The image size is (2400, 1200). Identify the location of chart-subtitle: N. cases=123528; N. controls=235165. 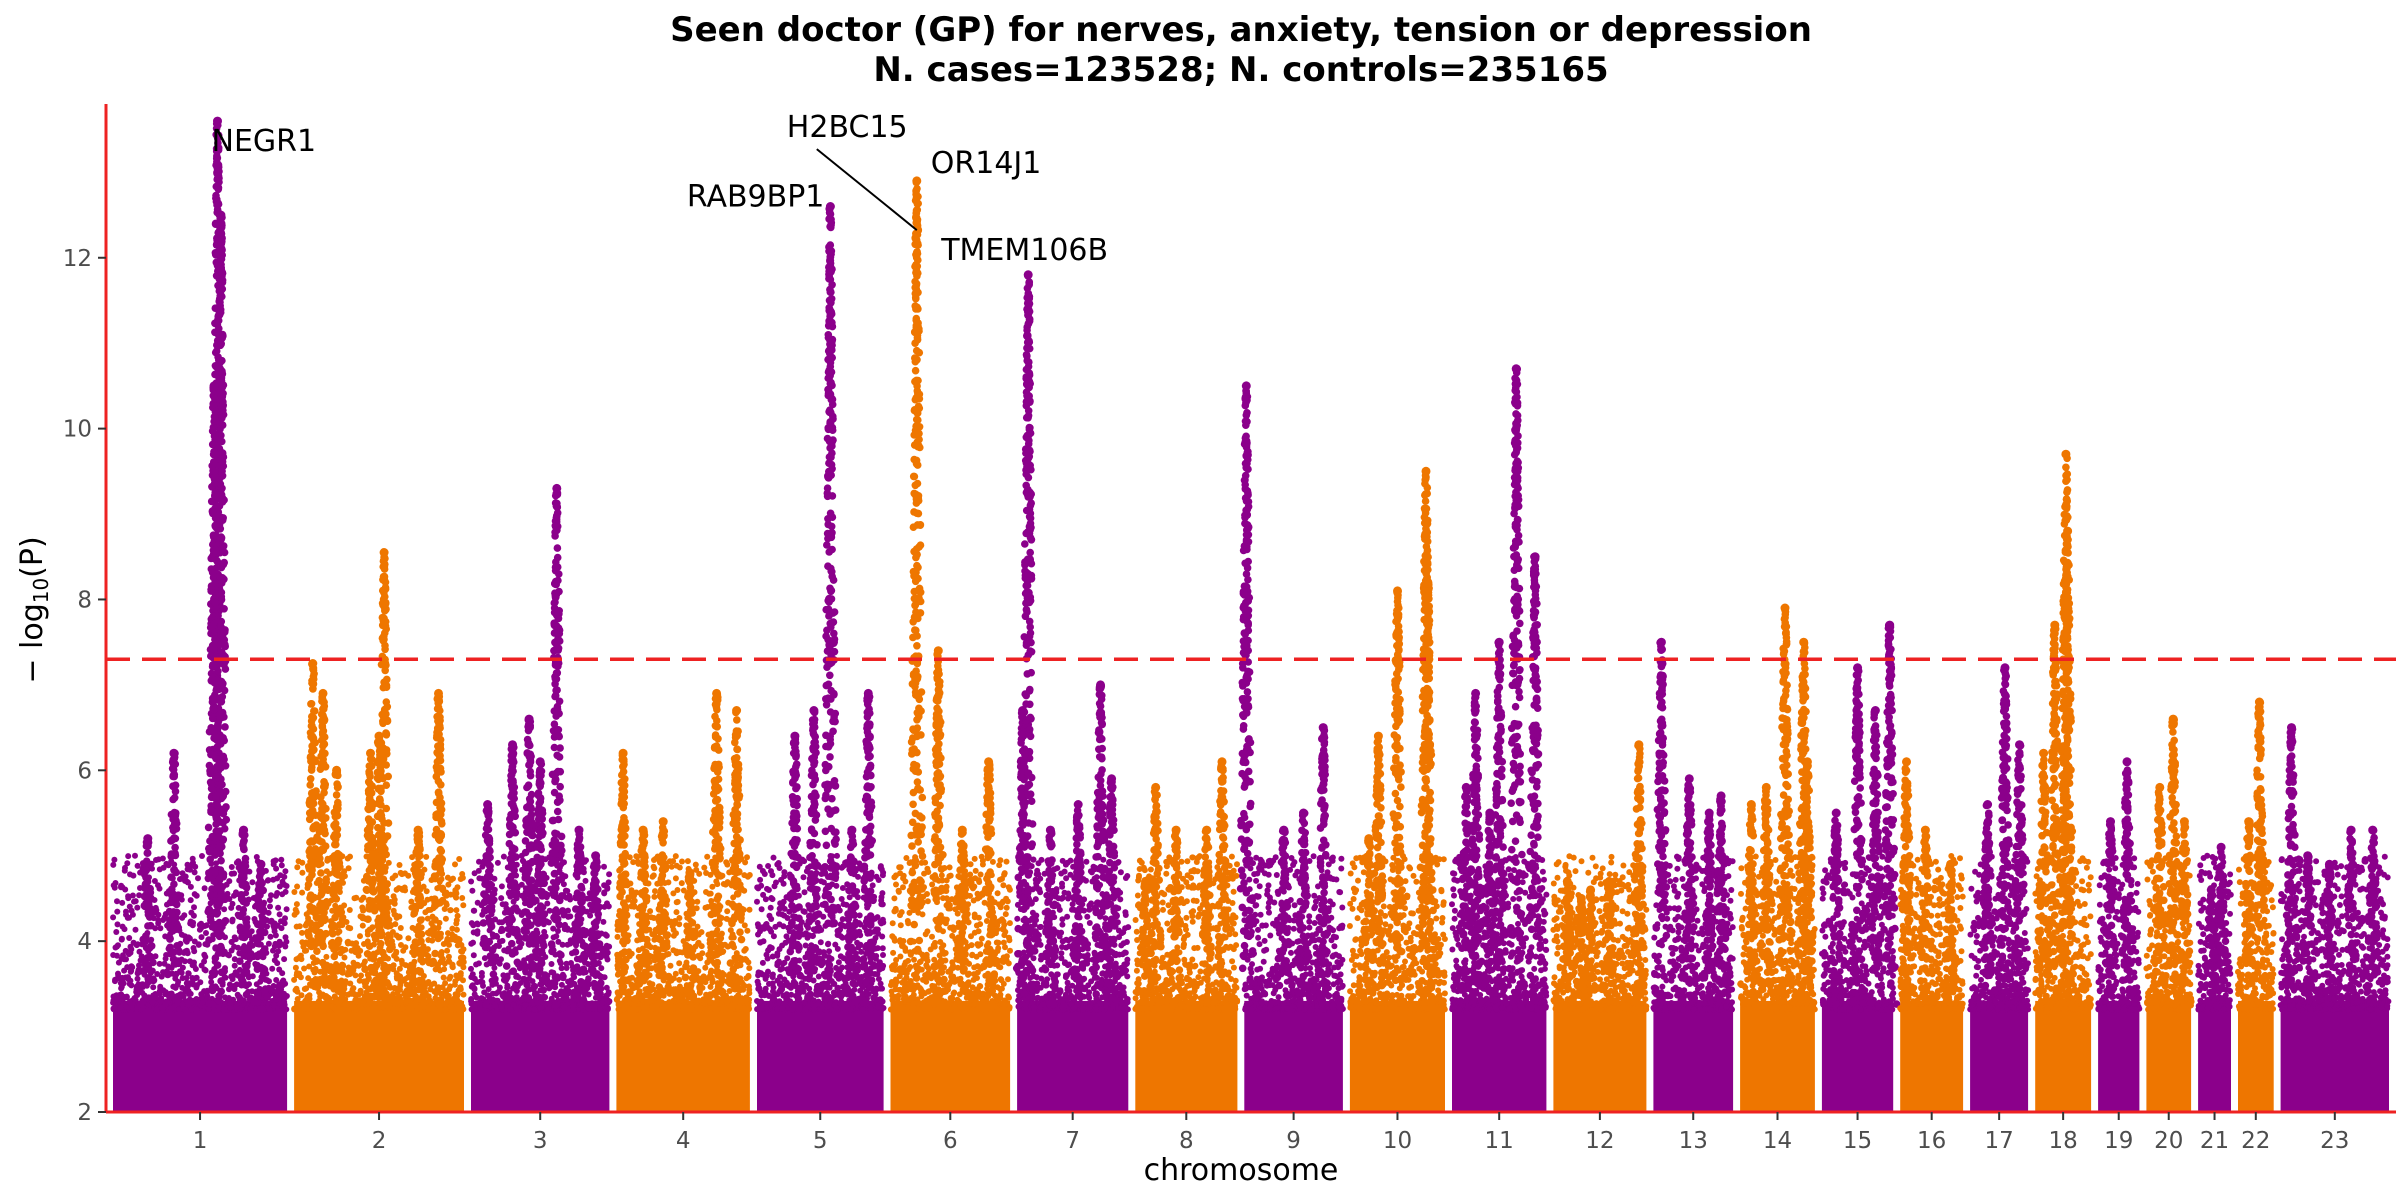
(1240, 70).